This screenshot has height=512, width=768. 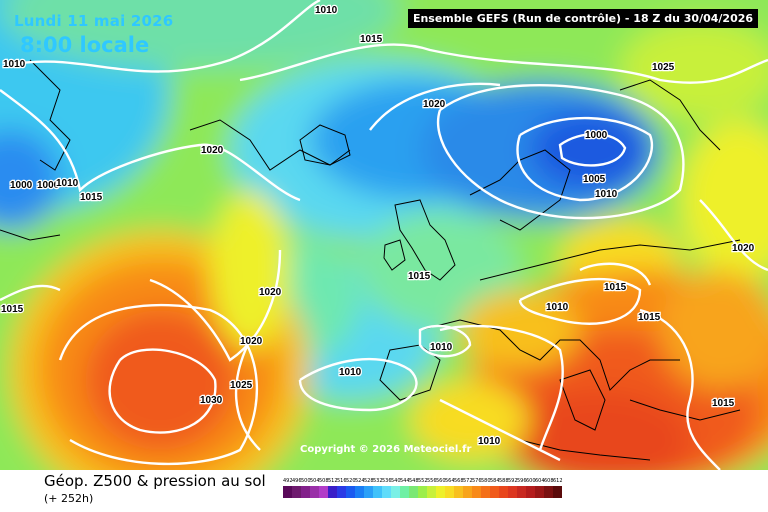 I want to click on scale-tick-label: 532, so click(x=378, y=481).